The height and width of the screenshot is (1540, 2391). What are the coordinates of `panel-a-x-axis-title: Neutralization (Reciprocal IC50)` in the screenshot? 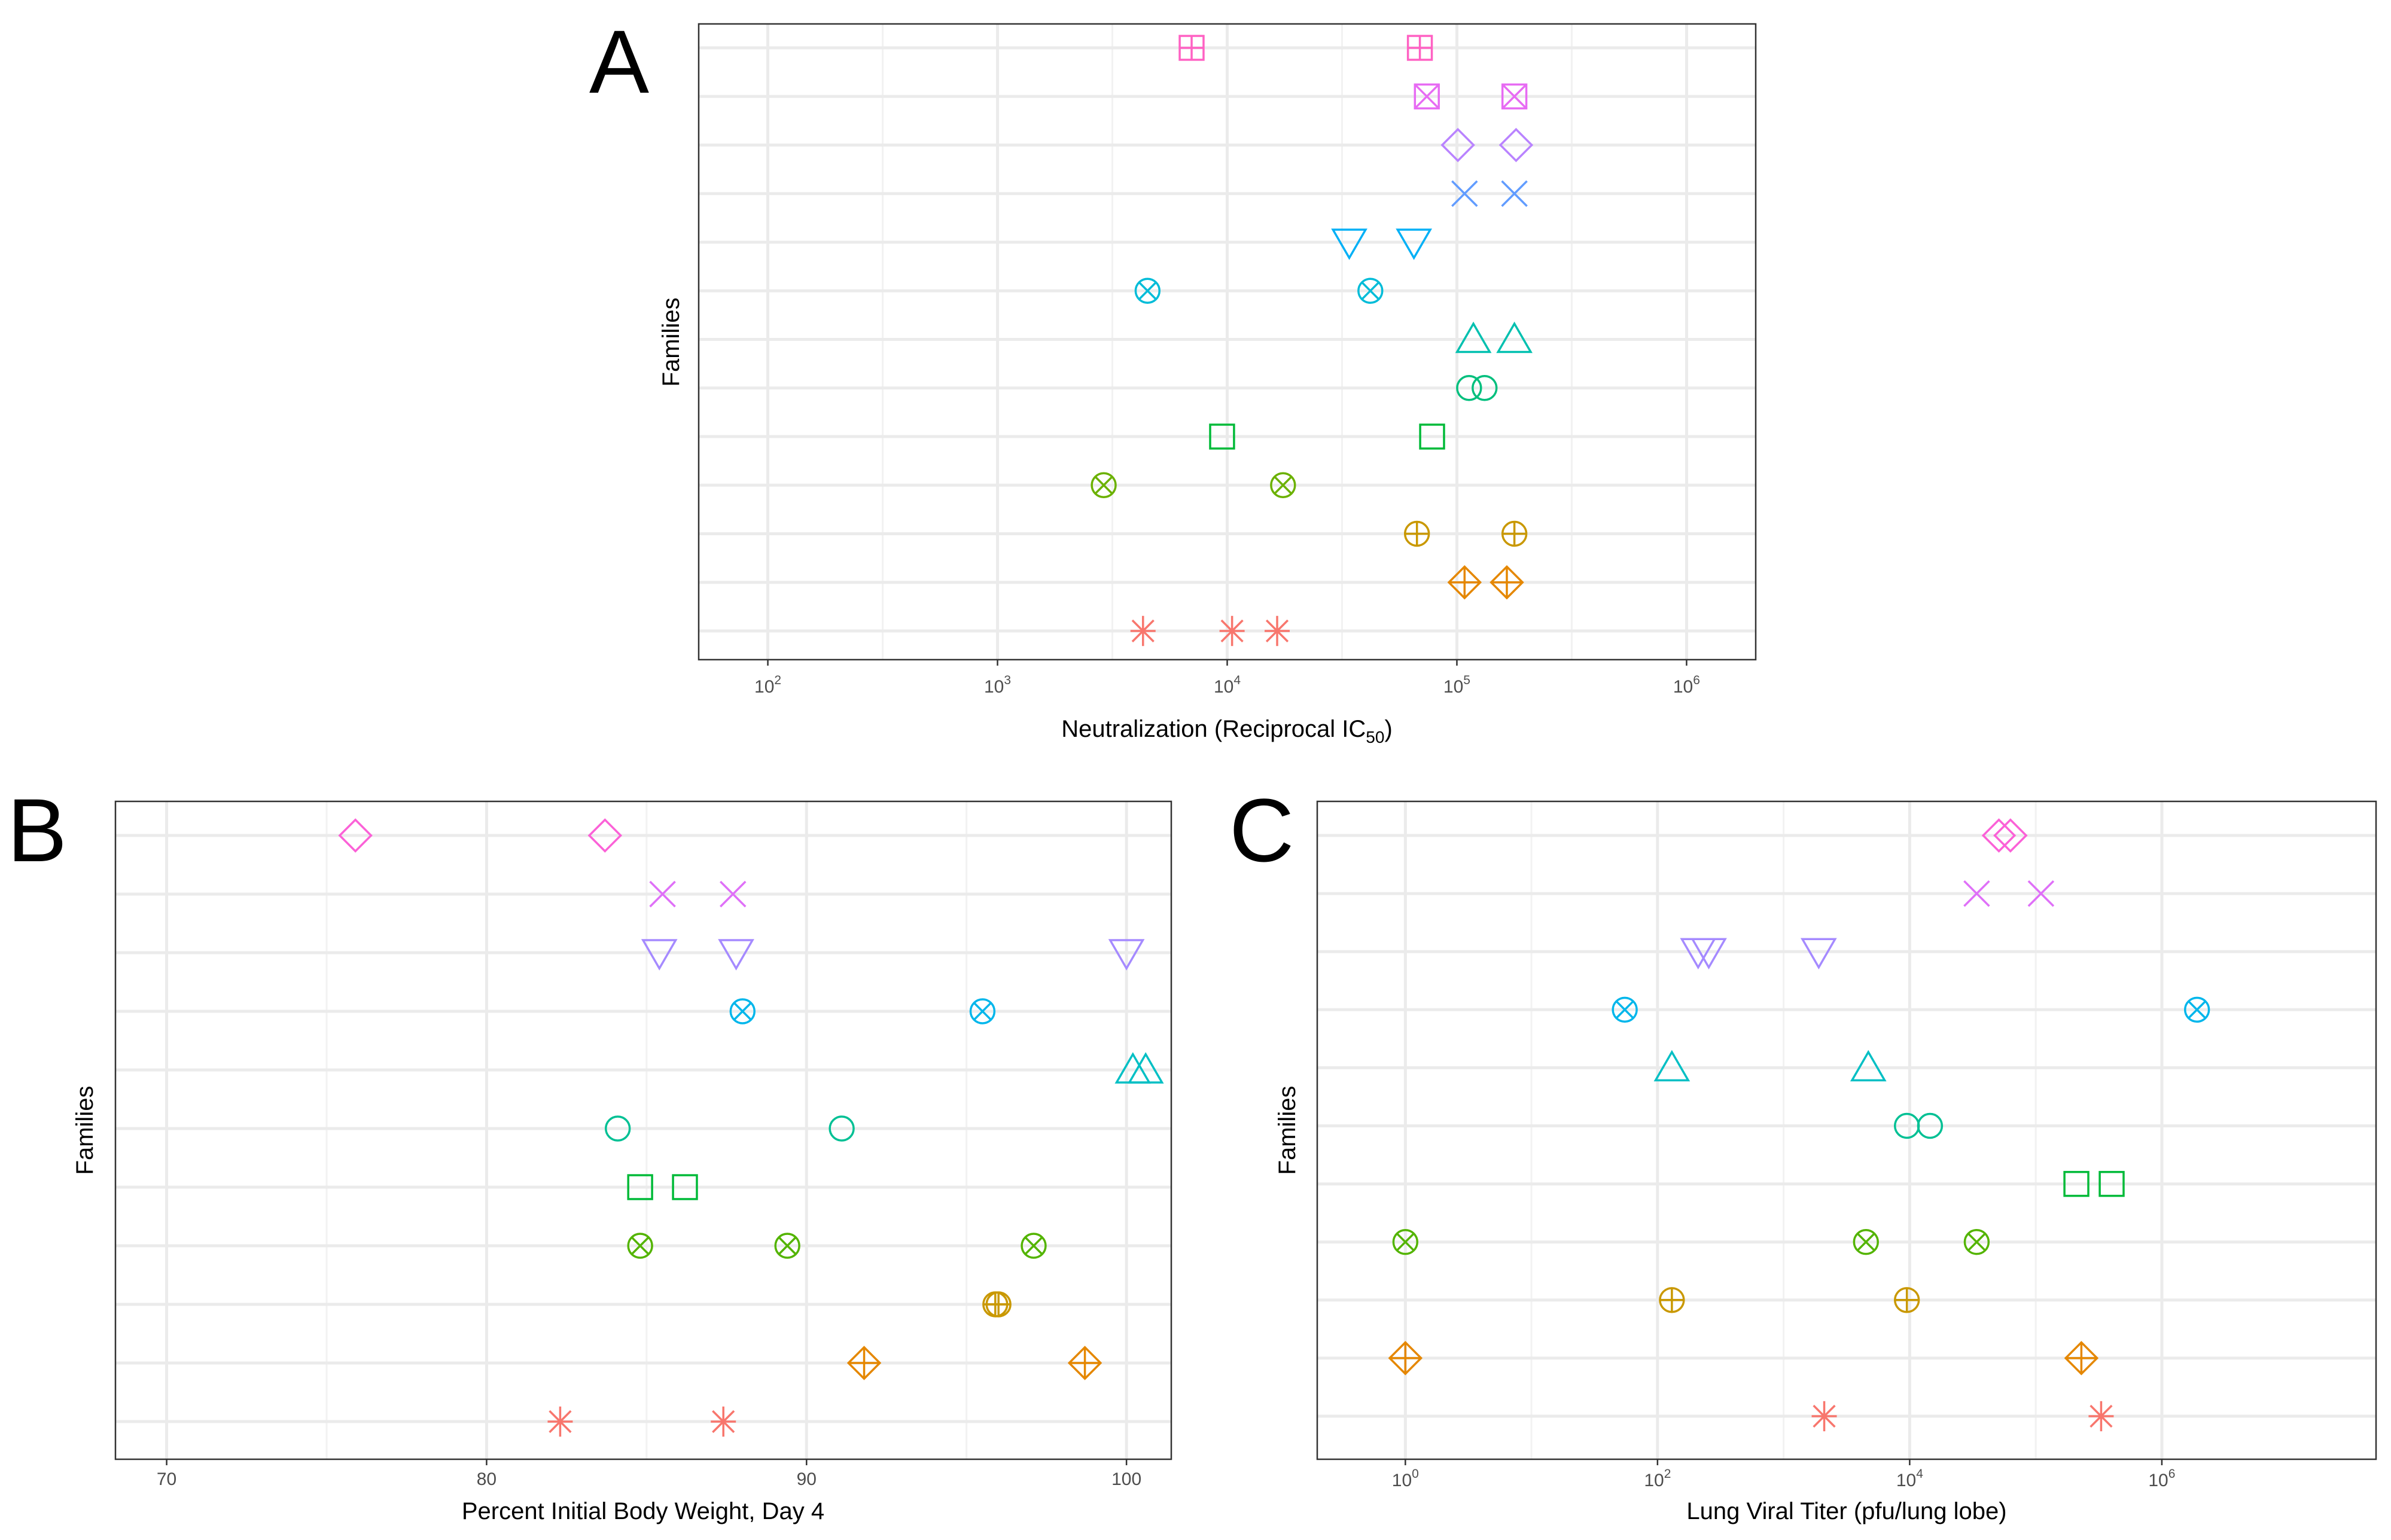 It's located at (1227, 731).